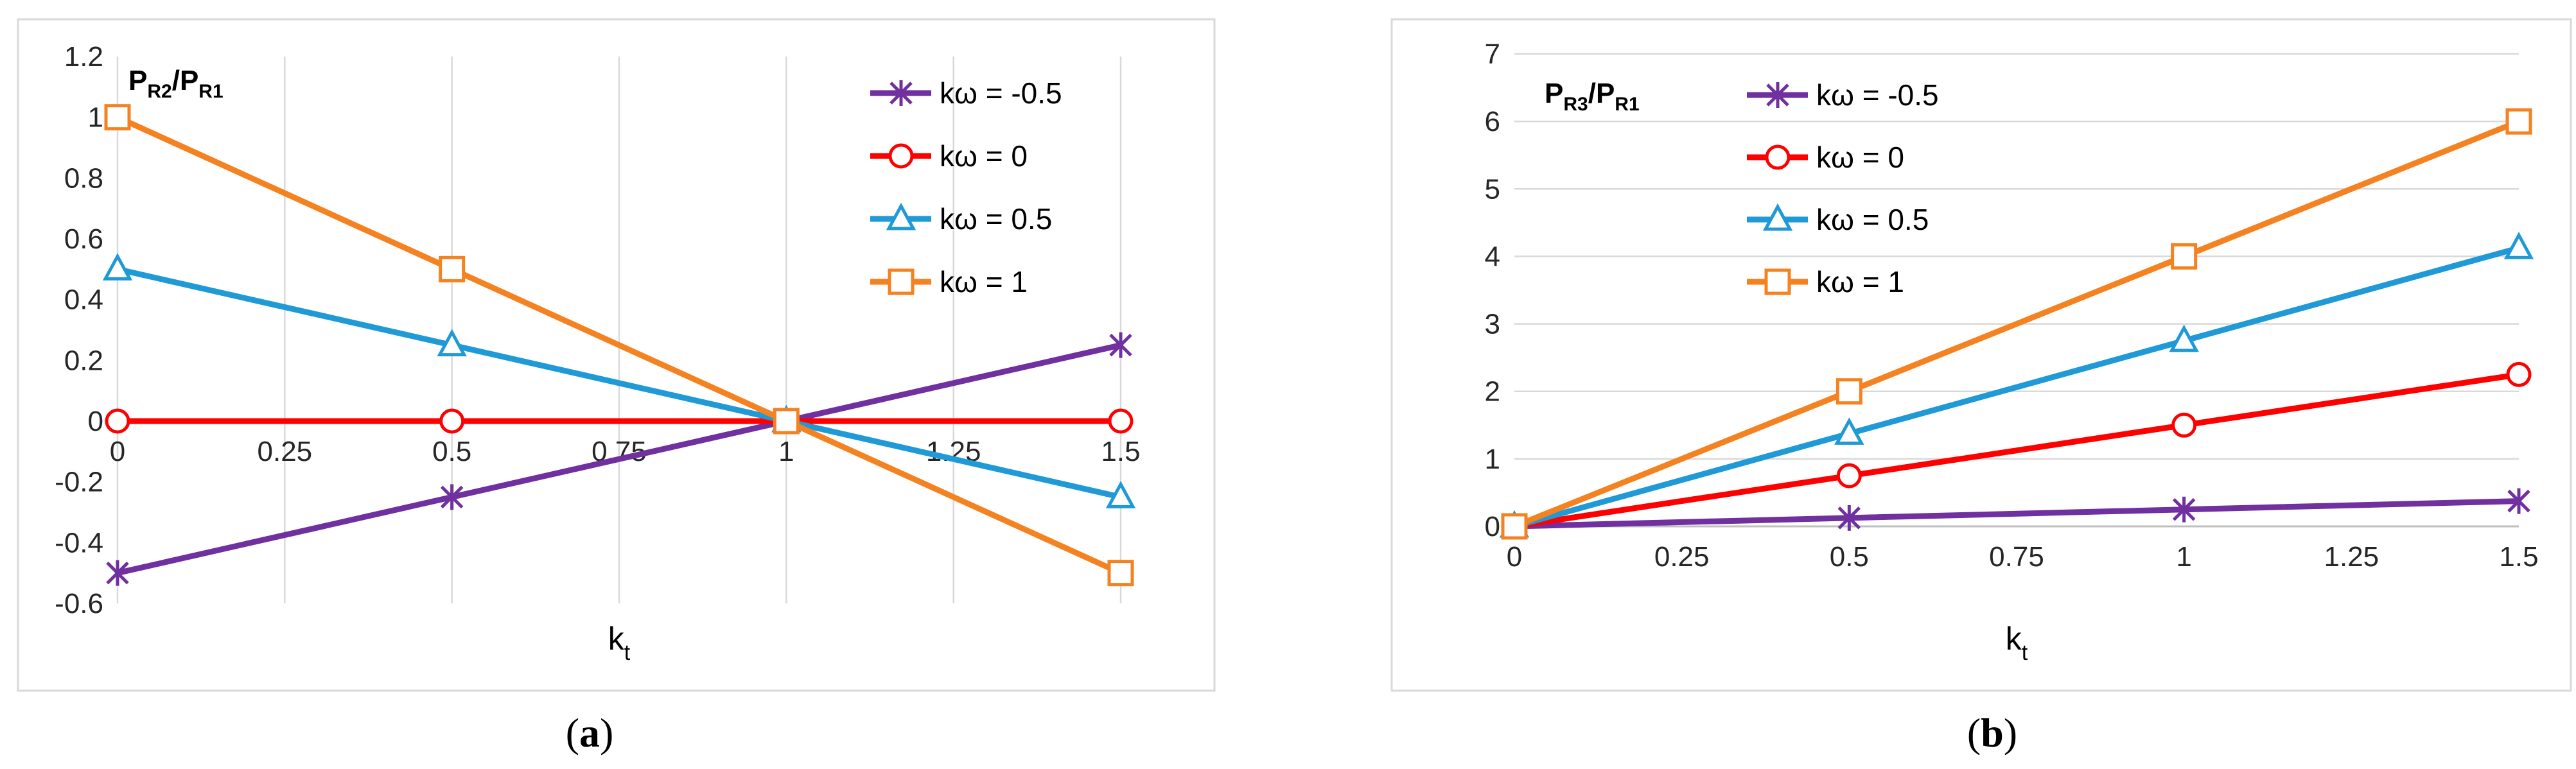 The image size is (2576, 769). I want to click on chart-b-x-axis-label-main: k, so click(2014, 639).